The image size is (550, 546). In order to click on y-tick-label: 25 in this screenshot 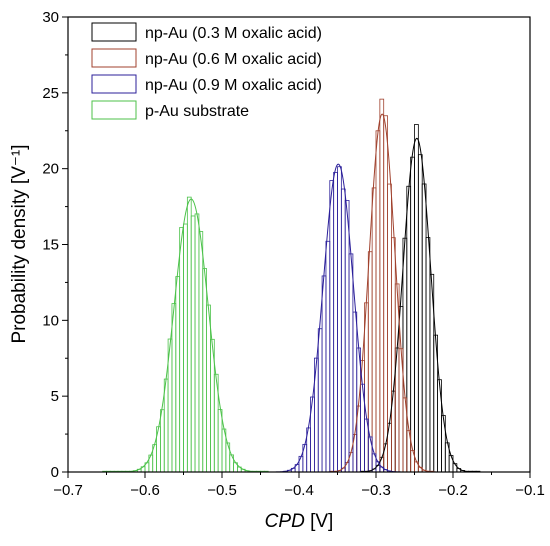, I will do `click(50, 93)`.